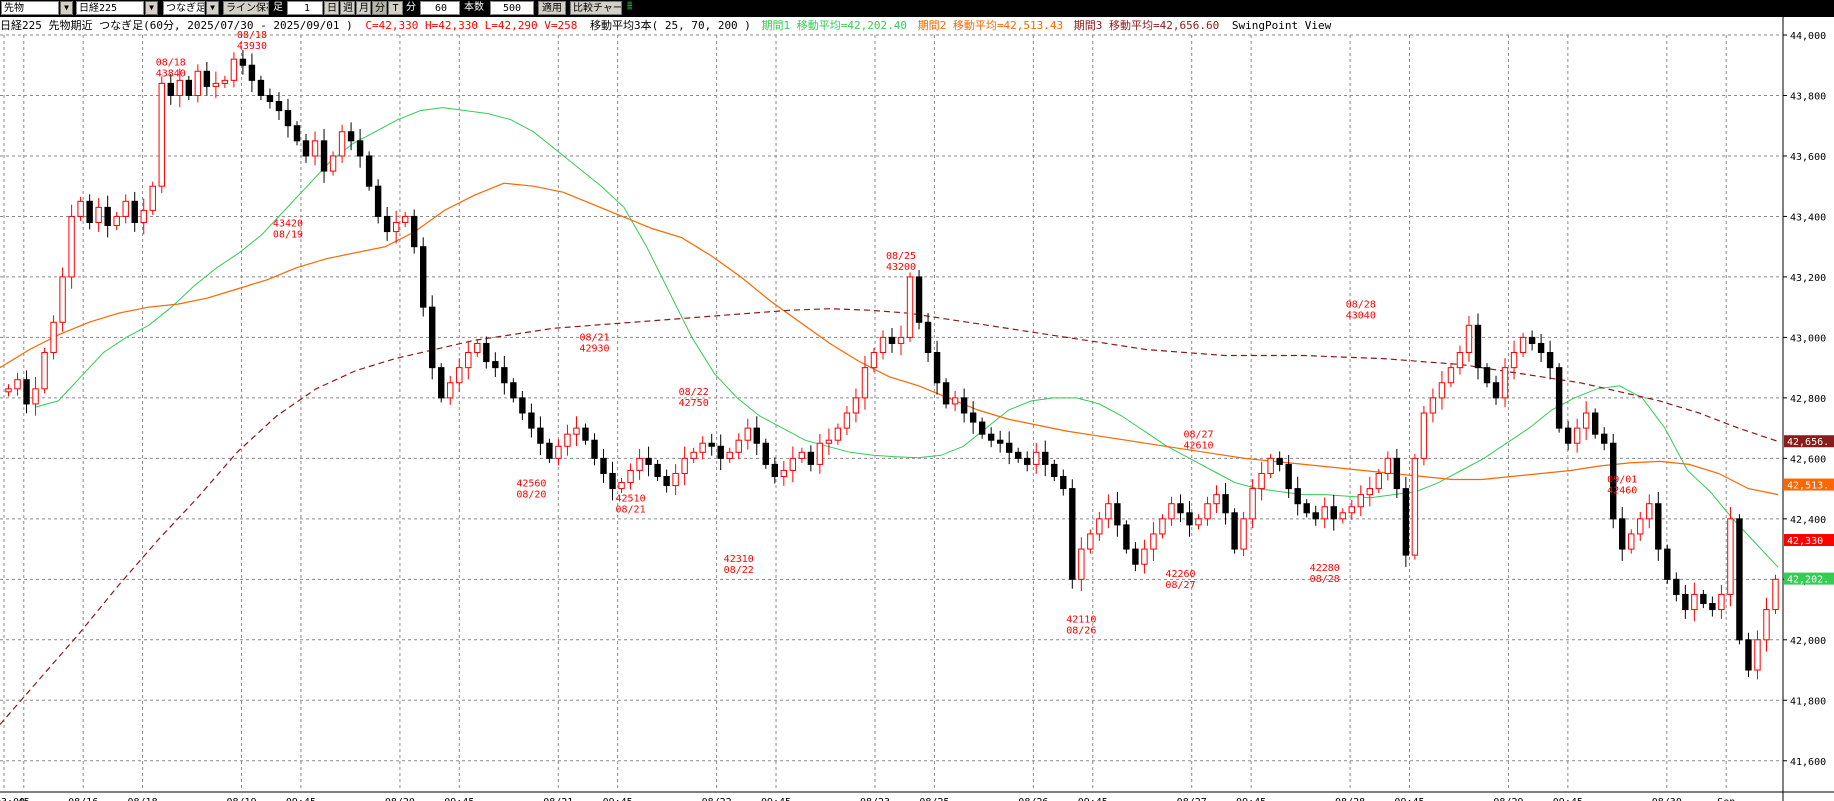 Image resolution: width=1834 pixels, height=801 pixels. Describe the element at coordinates (694, 398) in the screenshot. I see `swing-point-label: 08/22 42750` at that location.